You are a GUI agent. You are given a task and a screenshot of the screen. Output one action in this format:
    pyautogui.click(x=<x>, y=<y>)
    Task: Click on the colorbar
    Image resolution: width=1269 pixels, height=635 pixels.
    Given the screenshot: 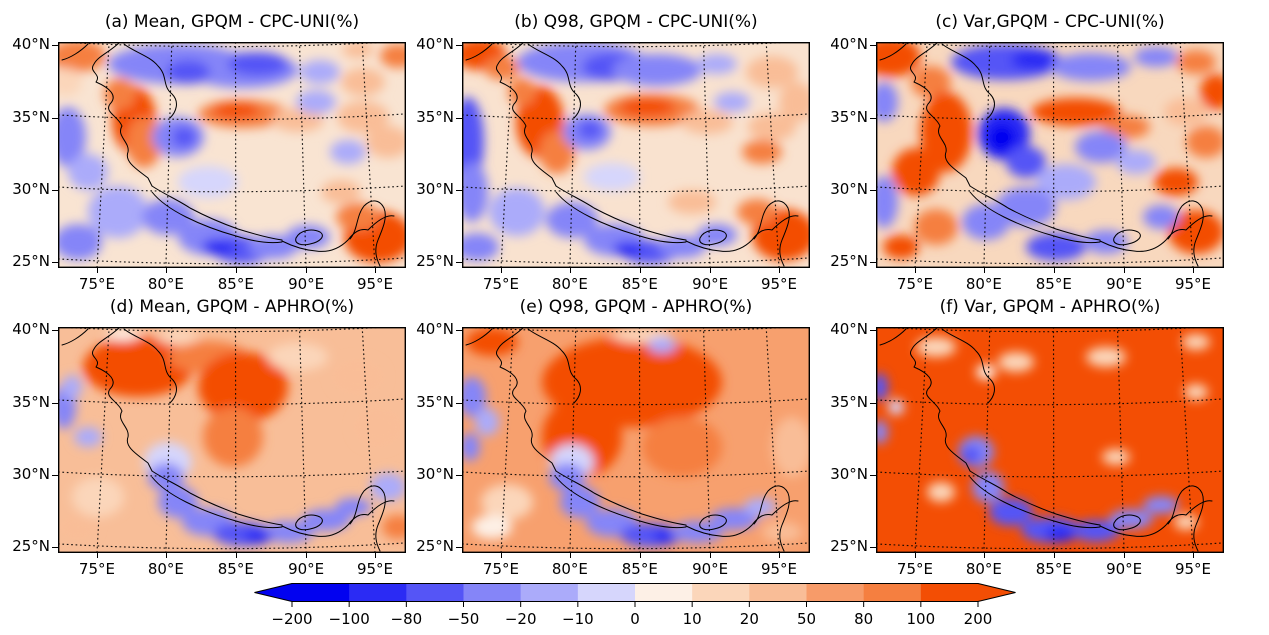 What is the action you would take?
    pyautogui.click(x=635, y=595)
    